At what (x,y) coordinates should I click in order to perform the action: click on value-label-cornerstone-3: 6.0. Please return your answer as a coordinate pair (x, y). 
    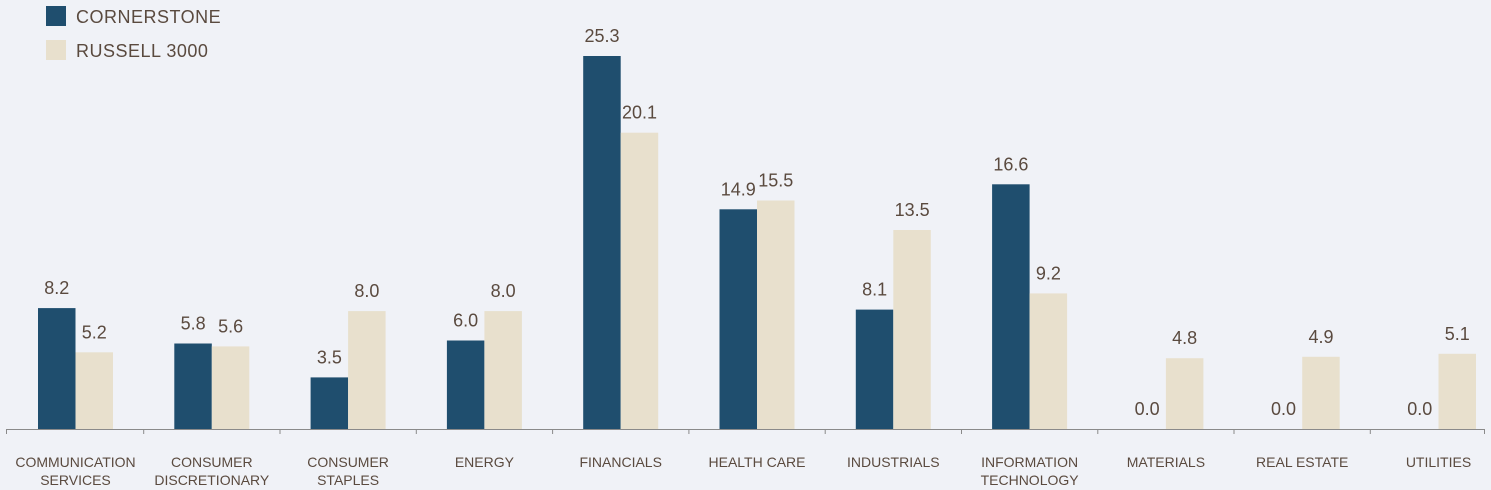
    Looking at the image, I should click on (465, 321).